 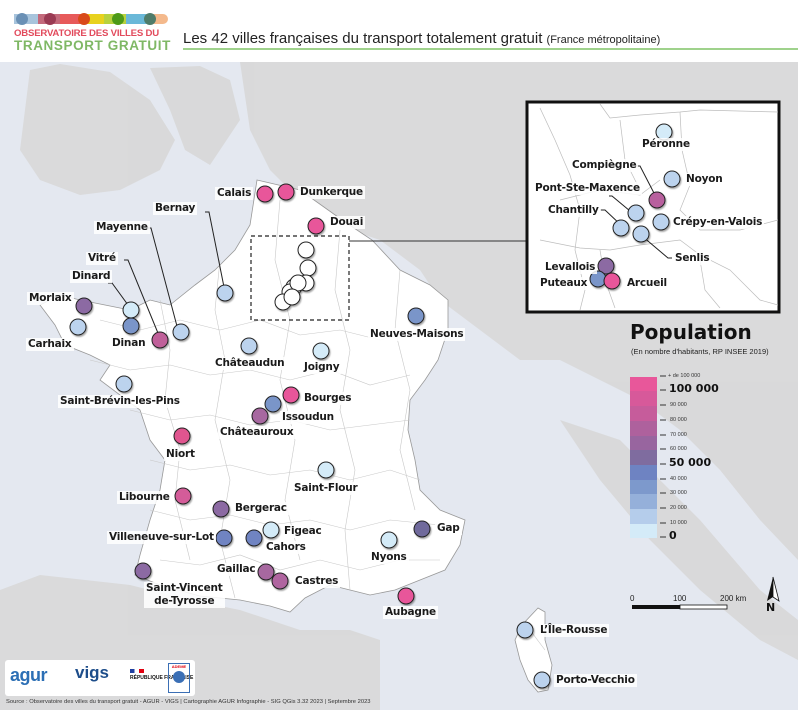 I want to click on legend-tick: + de 100 000, so click(x=684, y=376).